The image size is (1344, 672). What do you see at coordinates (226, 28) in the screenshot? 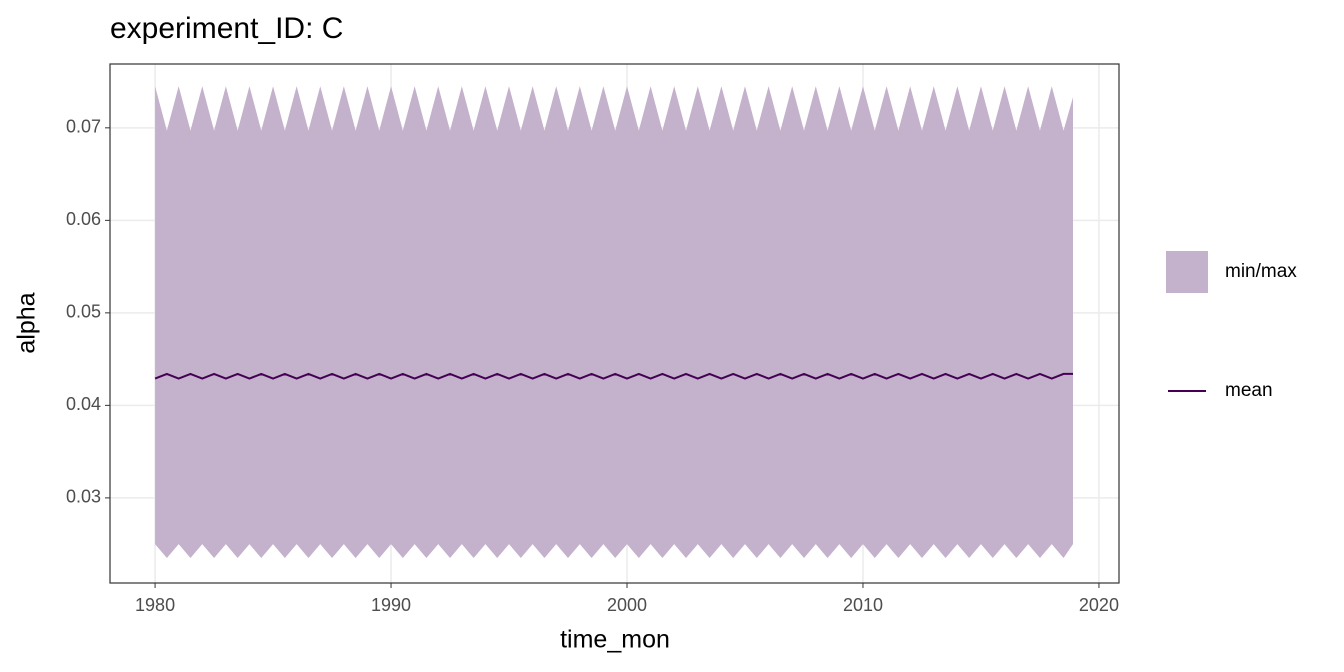
I see `chart-title: experiment_ID: C` at bounding box center [226, 28].